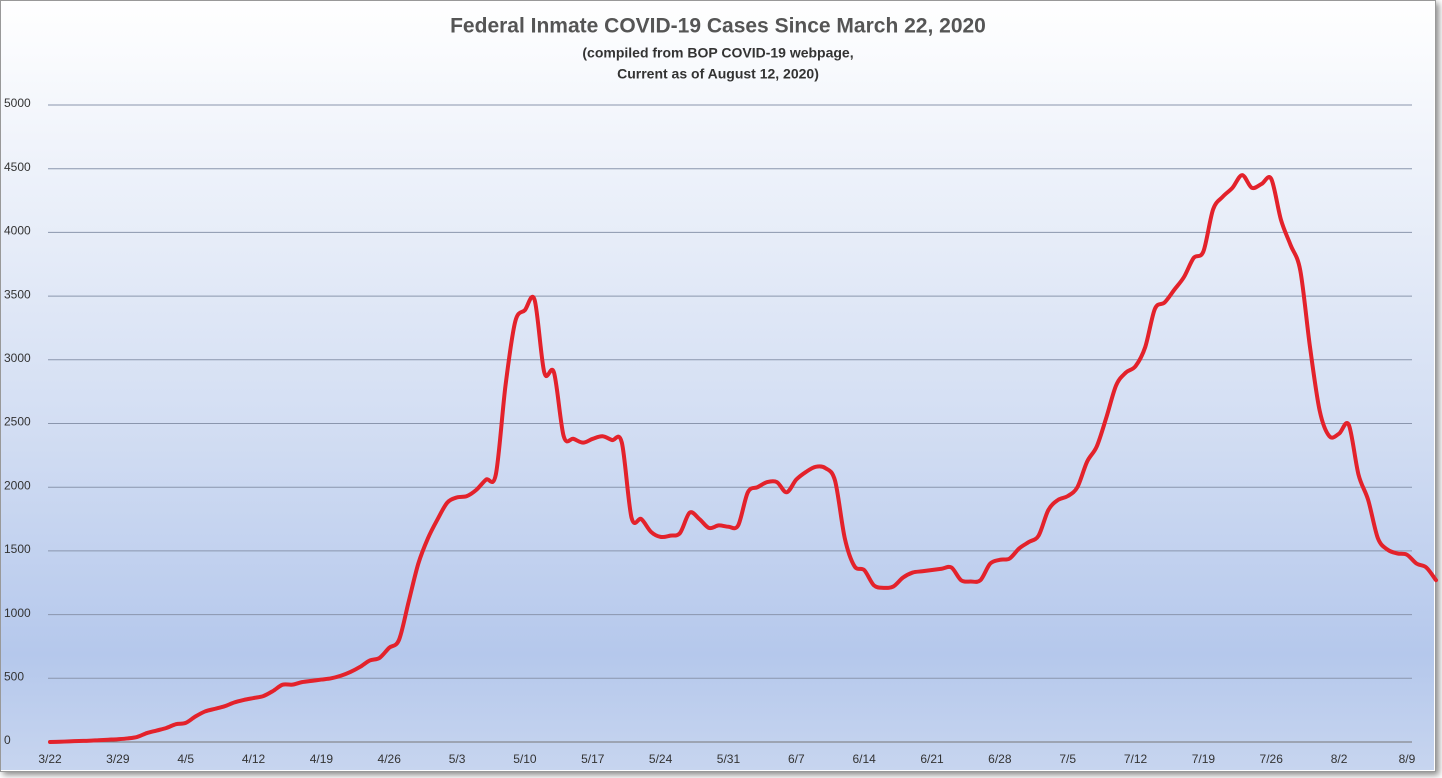 The image size is (1442, 778). I want to click on x-tick-label: 5/17, so click(593, 759).